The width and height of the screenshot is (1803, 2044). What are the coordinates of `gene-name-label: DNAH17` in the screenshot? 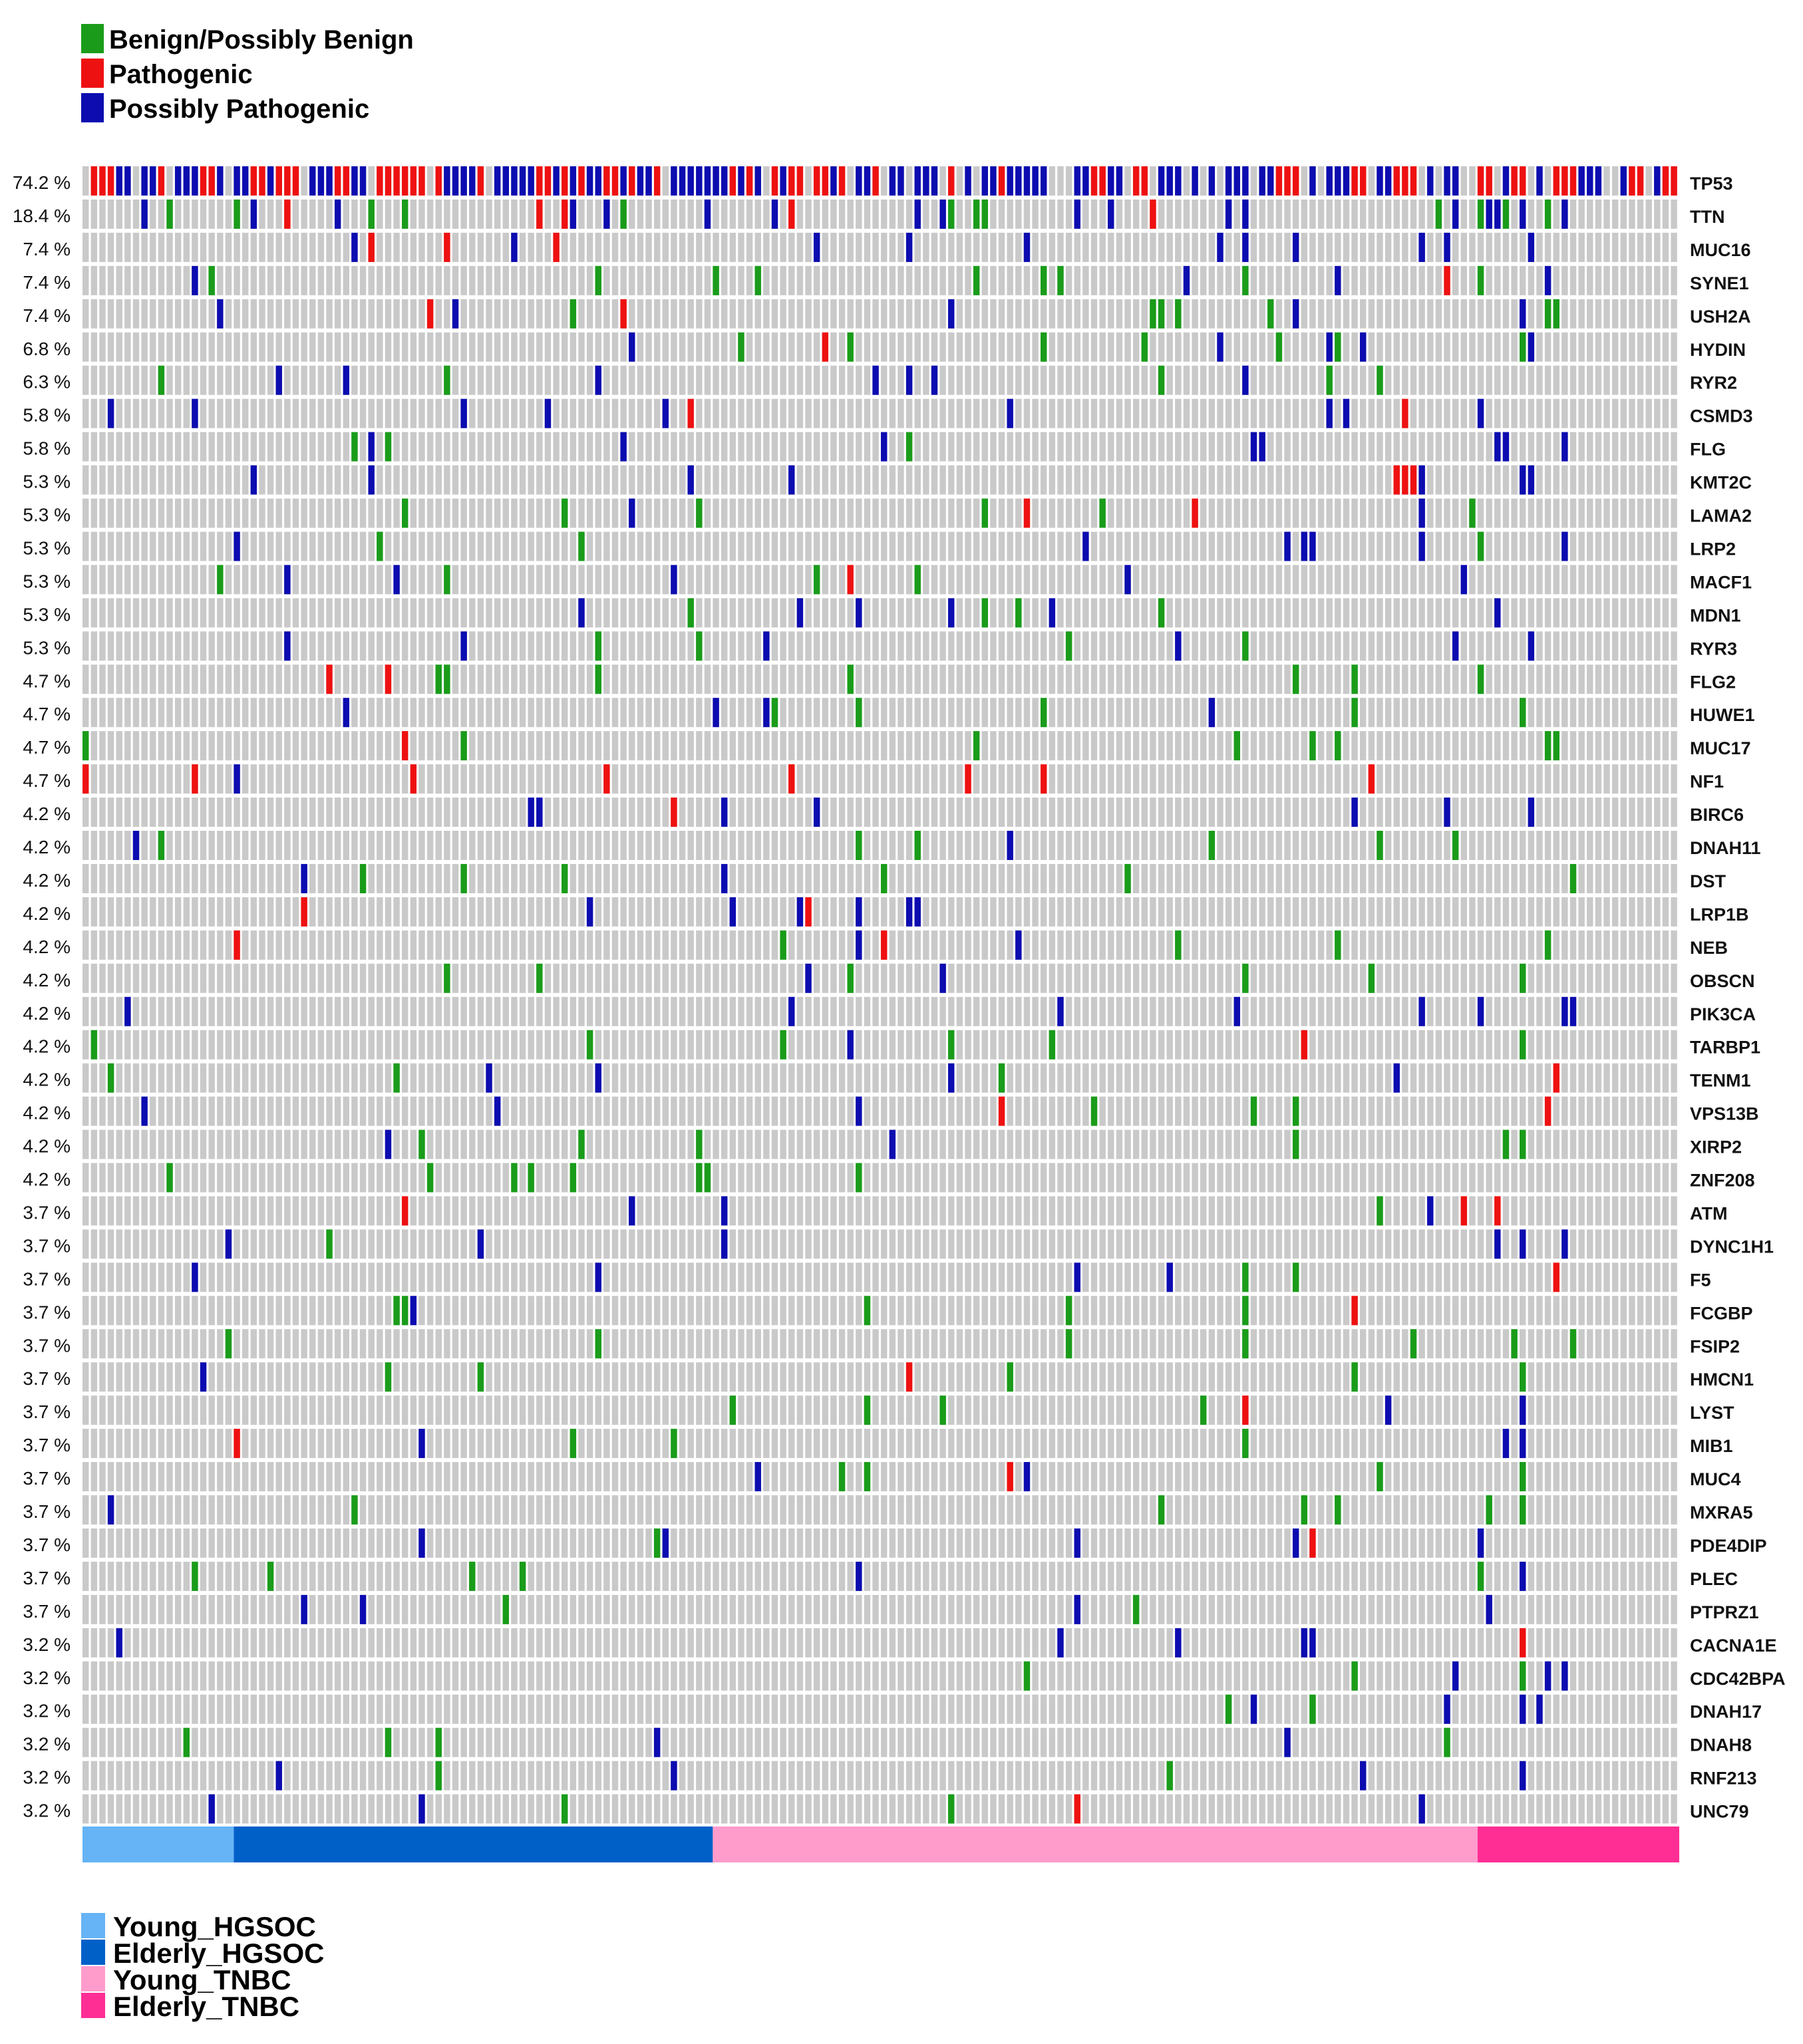 It's located at (1726, 1712).